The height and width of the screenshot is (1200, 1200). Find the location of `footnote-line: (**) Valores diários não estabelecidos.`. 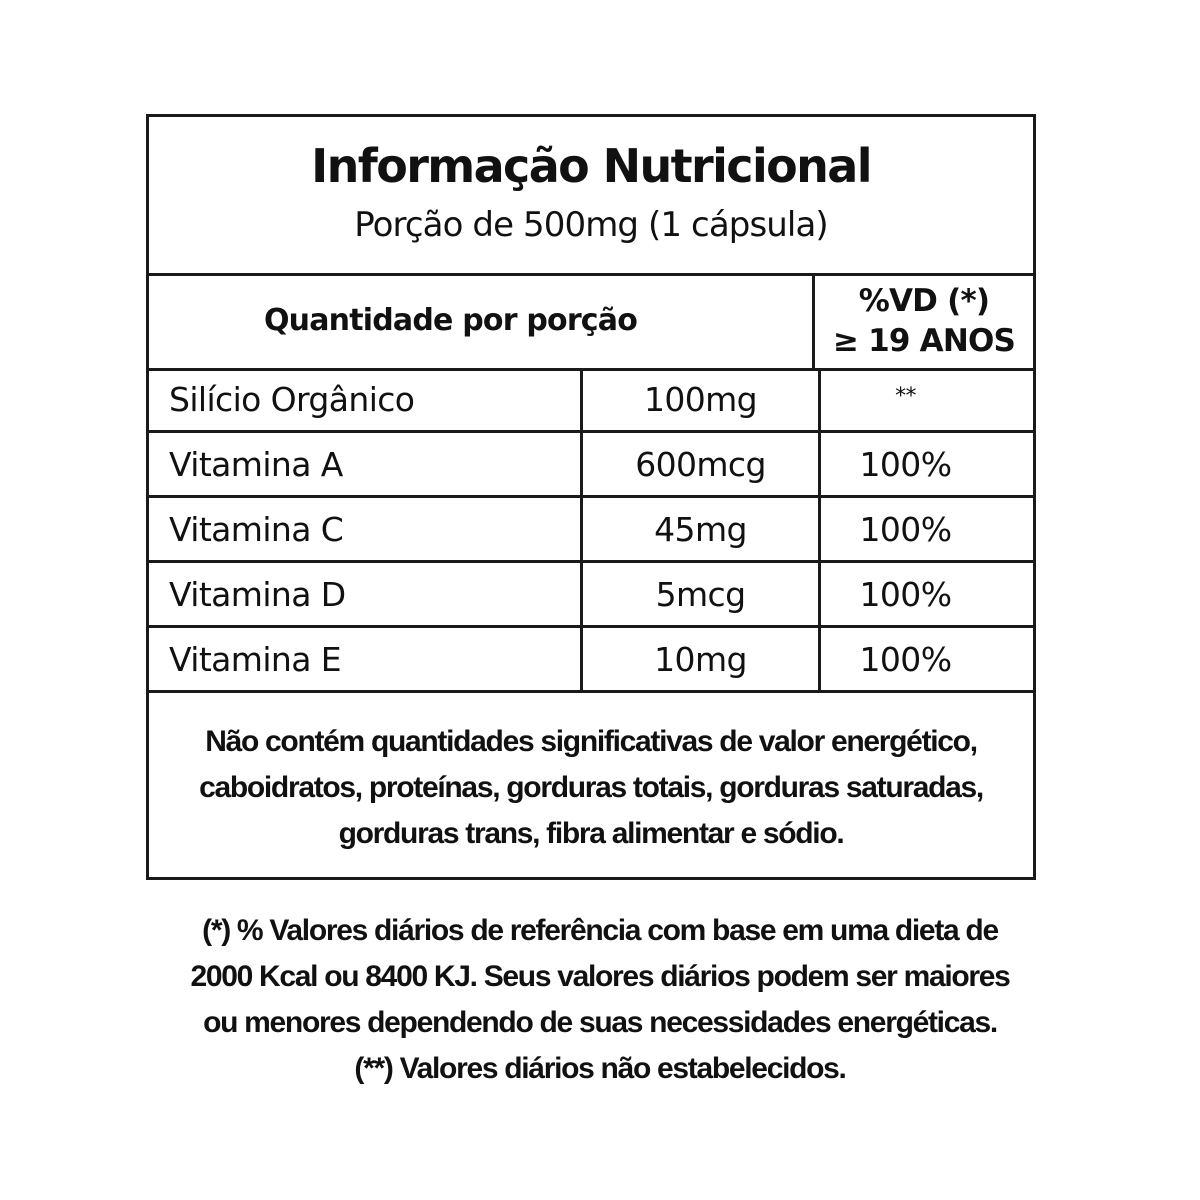

footnote-line: (**) Valores diários não estabelecidos. is located at coordinates (600, 1068).